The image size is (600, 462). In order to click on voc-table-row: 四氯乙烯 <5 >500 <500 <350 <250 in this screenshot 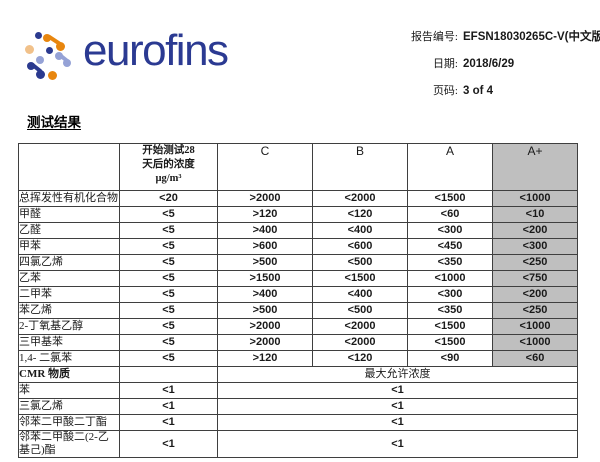, I will do `click(298, 262)`.